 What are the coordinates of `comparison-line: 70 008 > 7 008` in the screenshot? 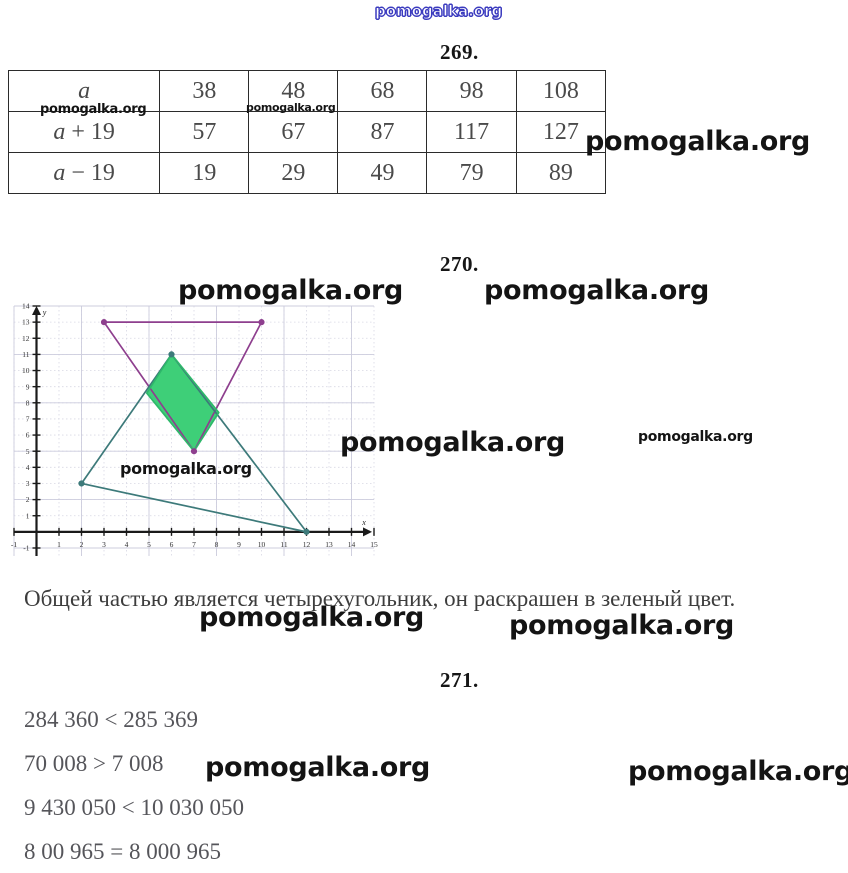 It's located at (94, 763).